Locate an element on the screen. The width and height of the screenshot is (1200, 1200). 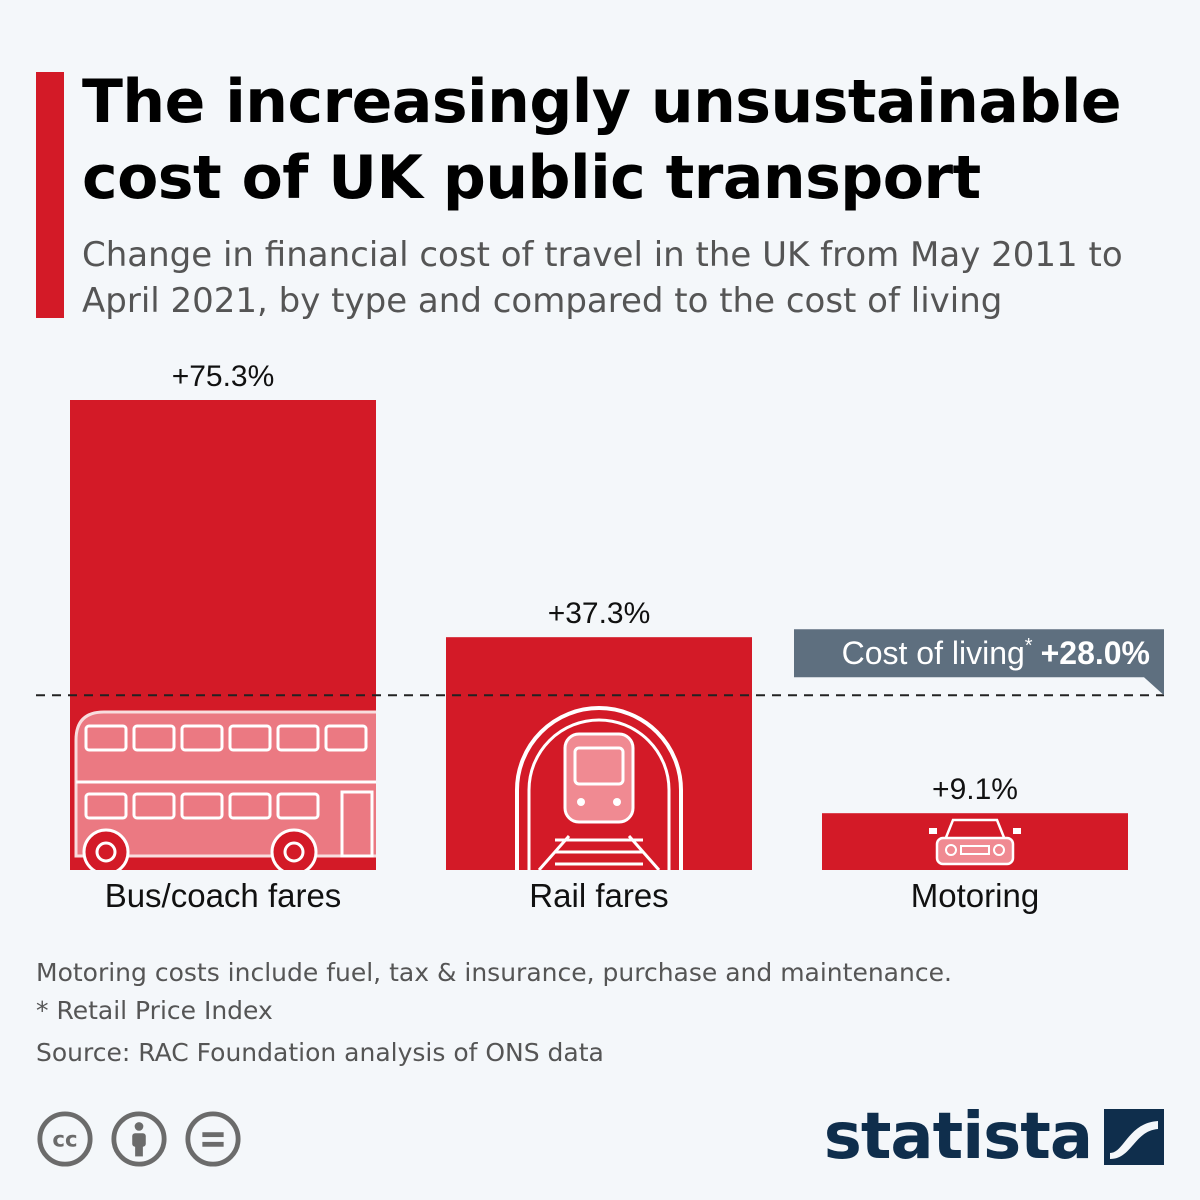
data-label-bus-coach-fares: +75.3% is located at coordinates (223, 376).